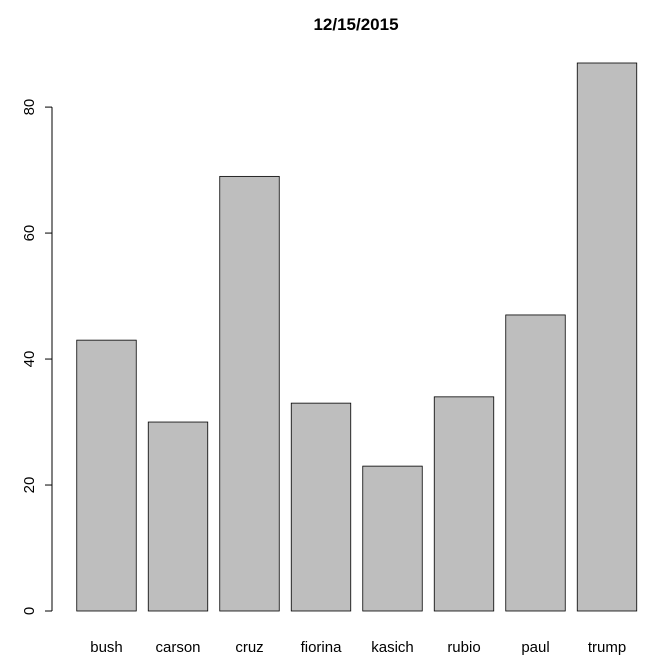 The width and height of the screenshot is (651, 661). I want to click on x-tick-label: kasich, so click(392, 647).